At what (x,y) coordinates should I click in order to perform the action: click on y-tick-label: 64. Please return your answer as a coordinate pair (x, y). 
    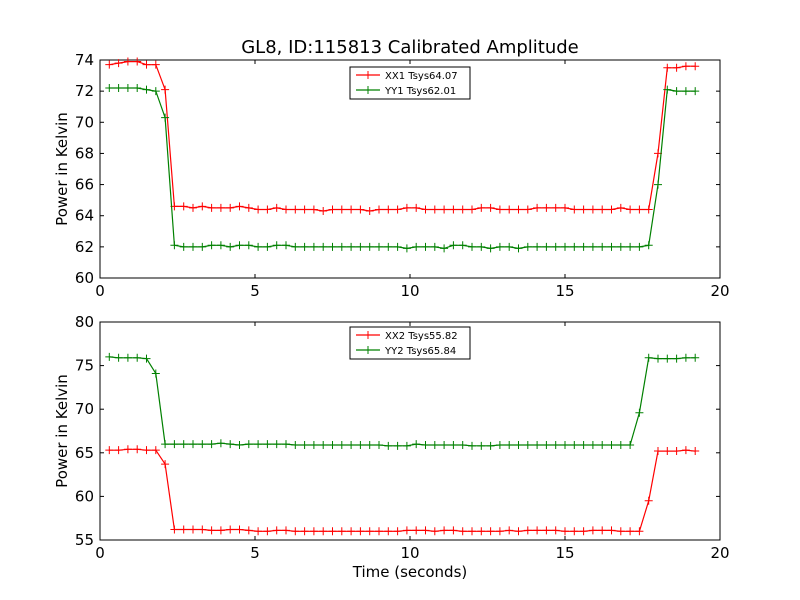
    Looking at the image, I should click on (84, 216).